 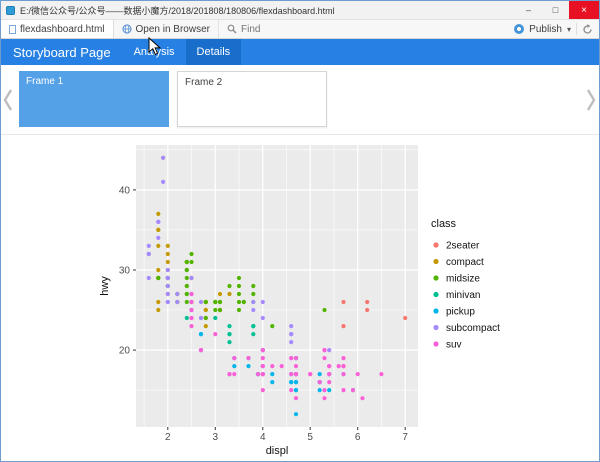 What do you see at coordinates (463, 279) in the screenshot?
I see `svg-text: midsize` at bounding box center [463, 279].